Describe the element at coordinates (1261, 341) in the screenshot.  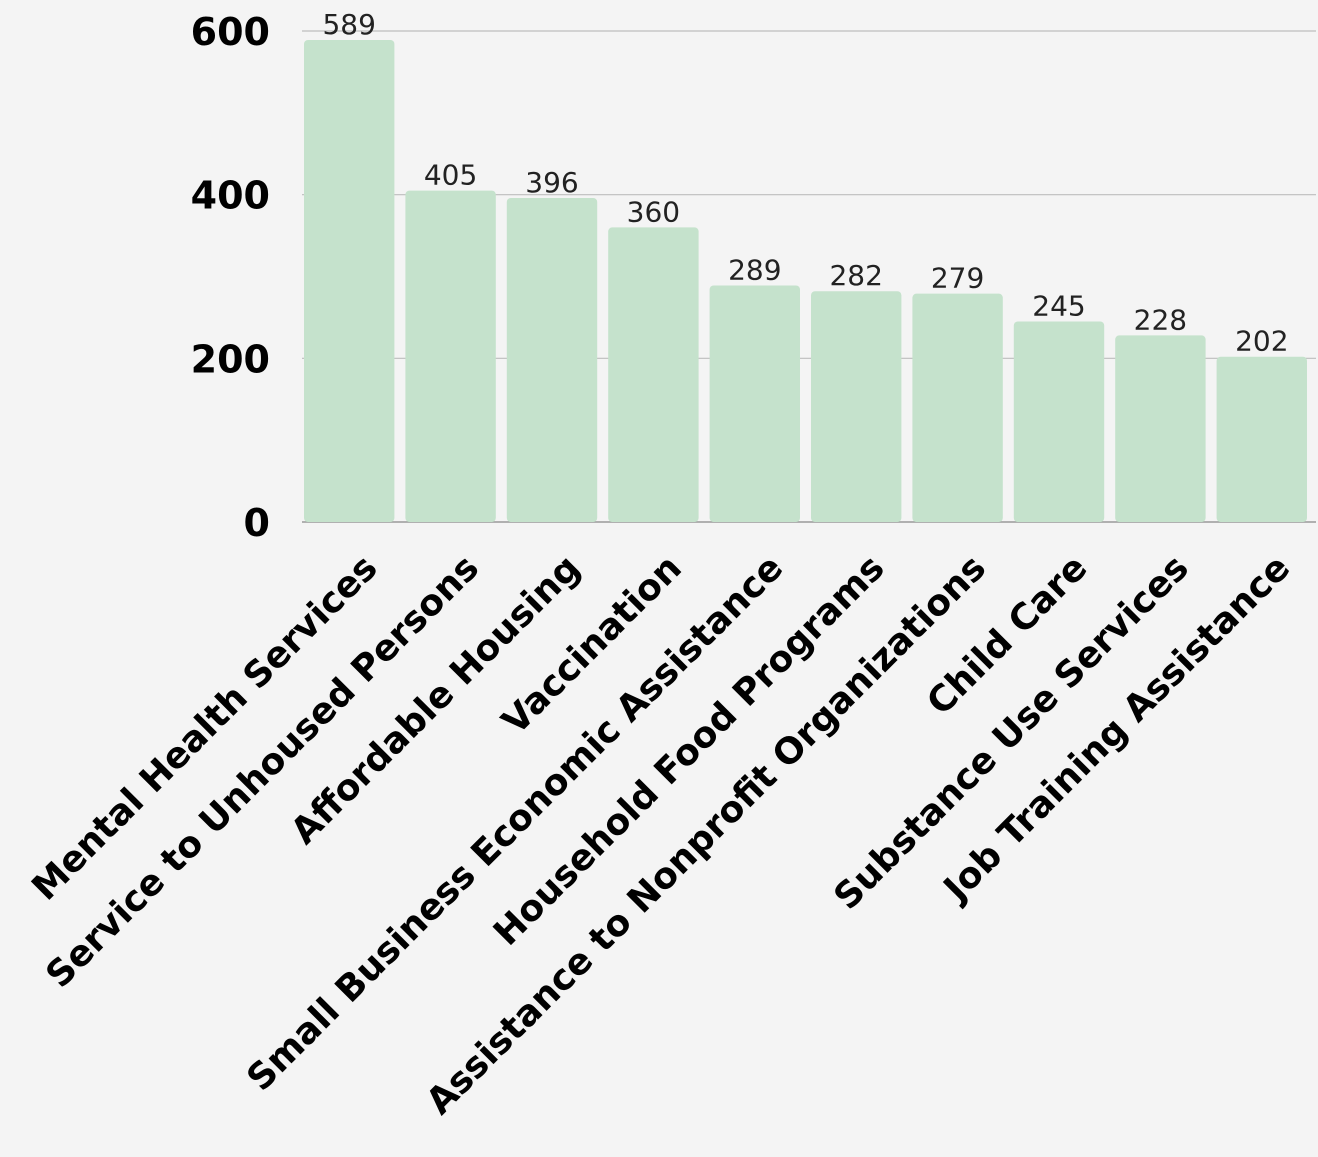
I see `data-label: 202` at that location.